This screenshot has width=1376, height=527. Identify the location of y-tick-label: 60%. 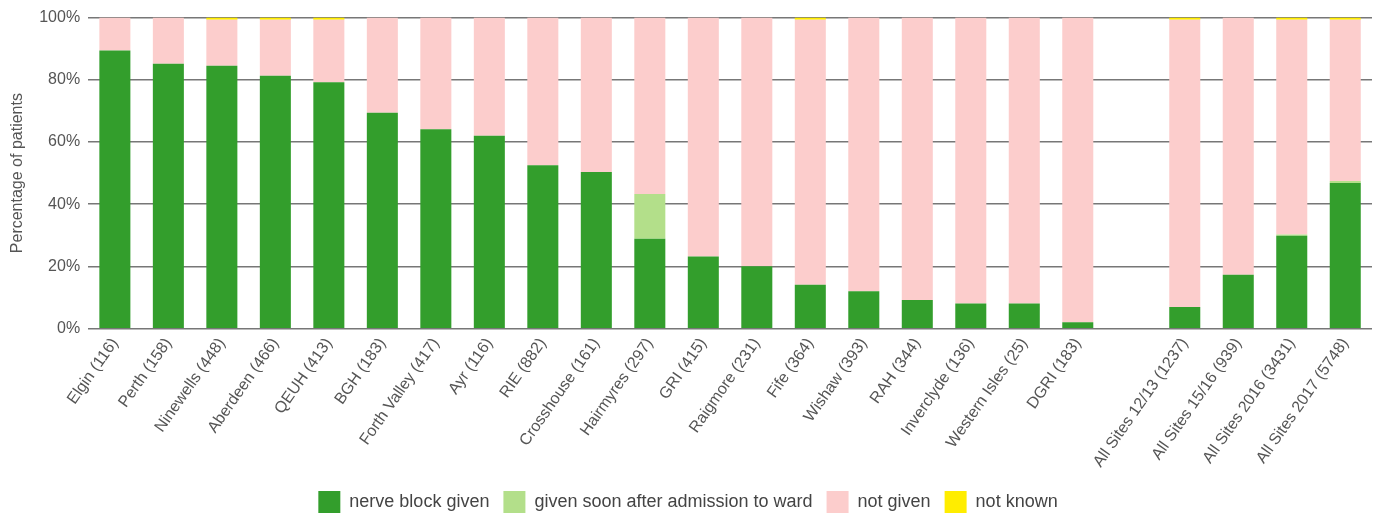
(64, 141).